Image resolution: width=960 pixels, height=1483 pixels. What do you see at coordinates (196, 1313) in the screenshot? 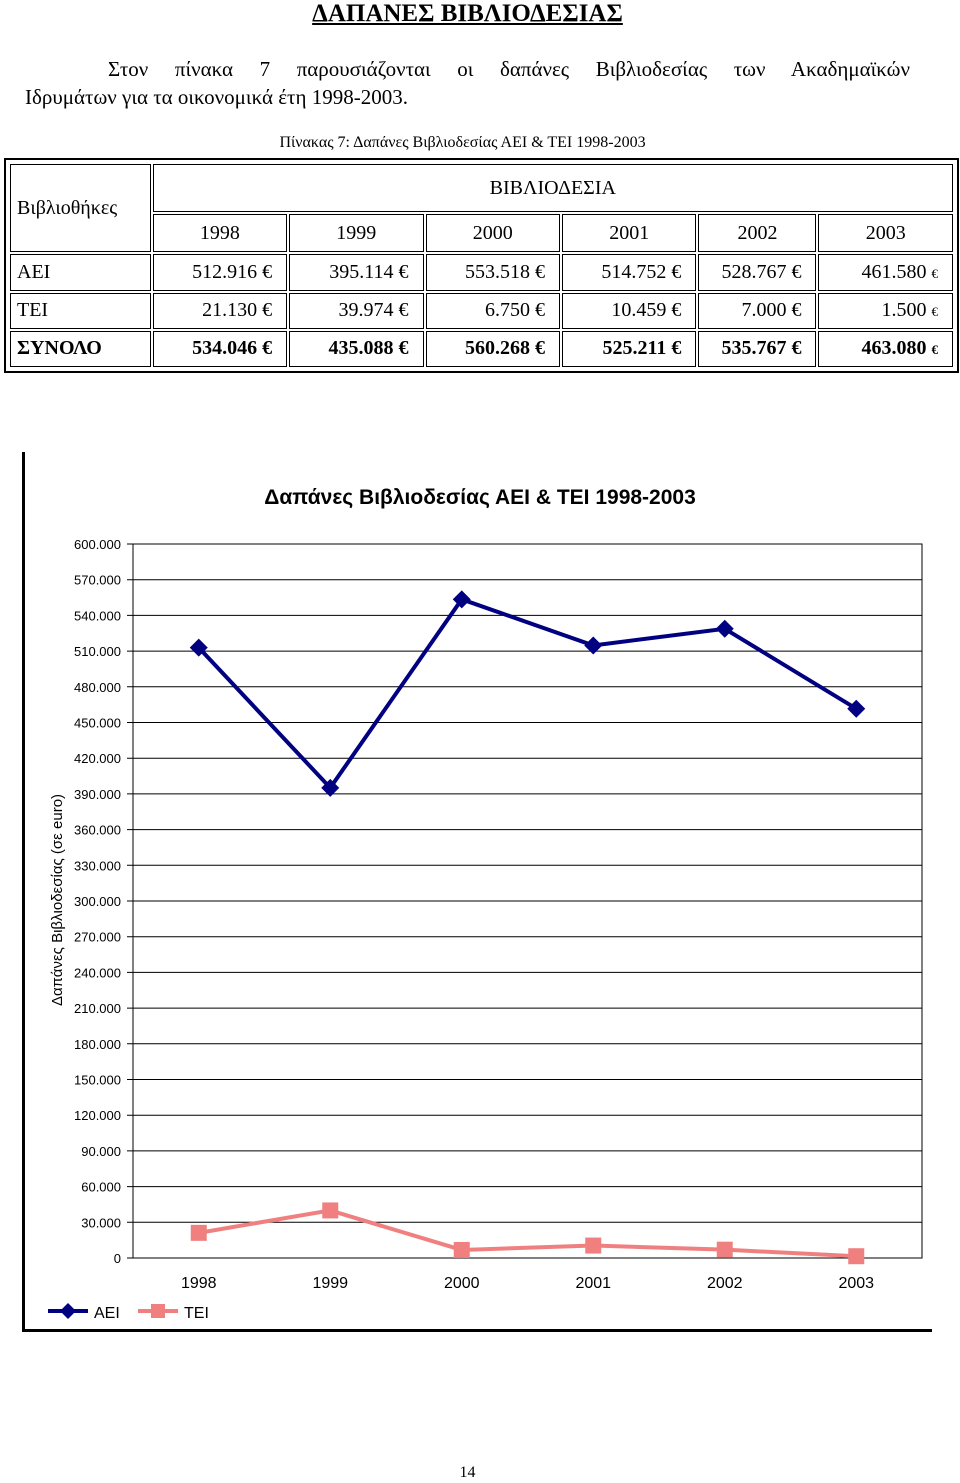
I see `legend-label: ΤΕΙ` at bounding box center [196, 1313].